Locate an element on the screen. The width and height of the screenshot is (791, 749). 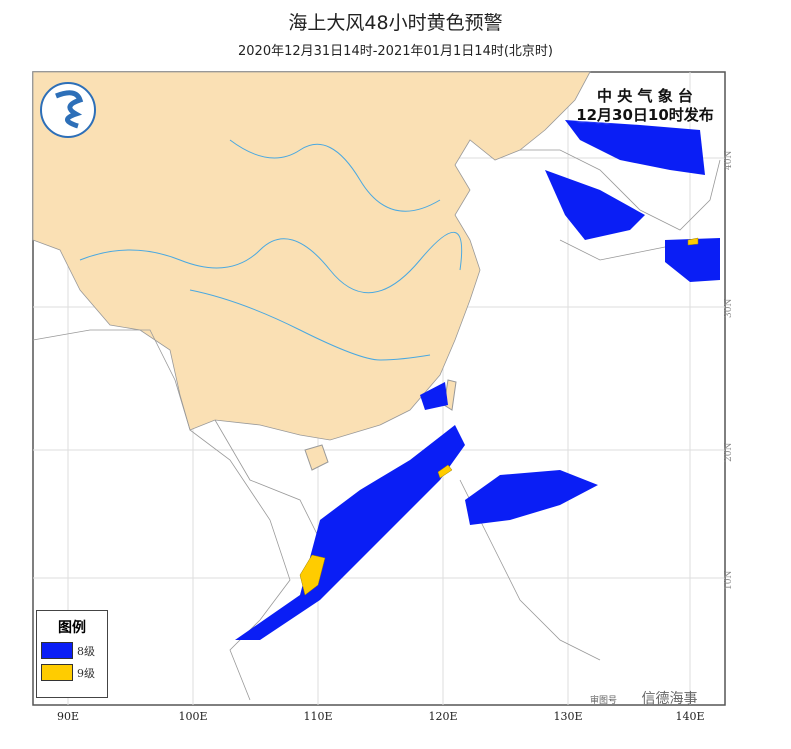
rivers is located at coordinates (271, 250).